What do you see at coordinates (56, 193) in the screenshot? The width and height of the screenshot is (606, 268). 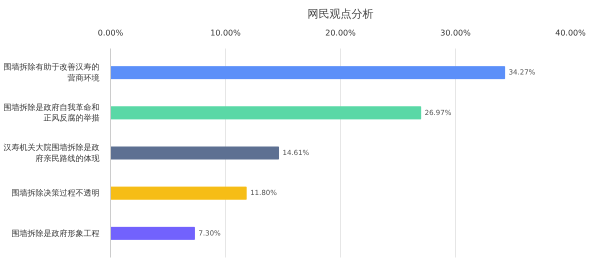 I see `y-tick-label: 围墙拆除决策过程不透明` at bounding box center [56, 193].